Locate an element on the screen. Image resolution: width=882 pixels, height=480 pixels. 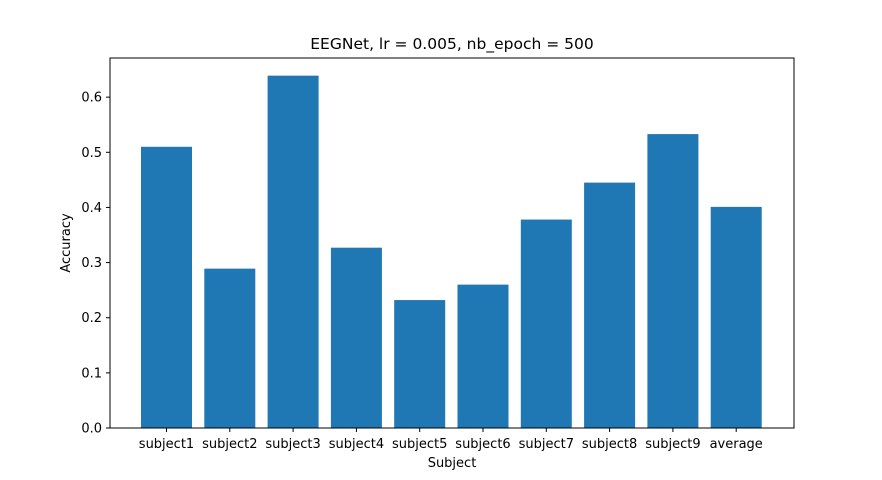
x-tick-label: subject8 is located at coordinates (609, 444).